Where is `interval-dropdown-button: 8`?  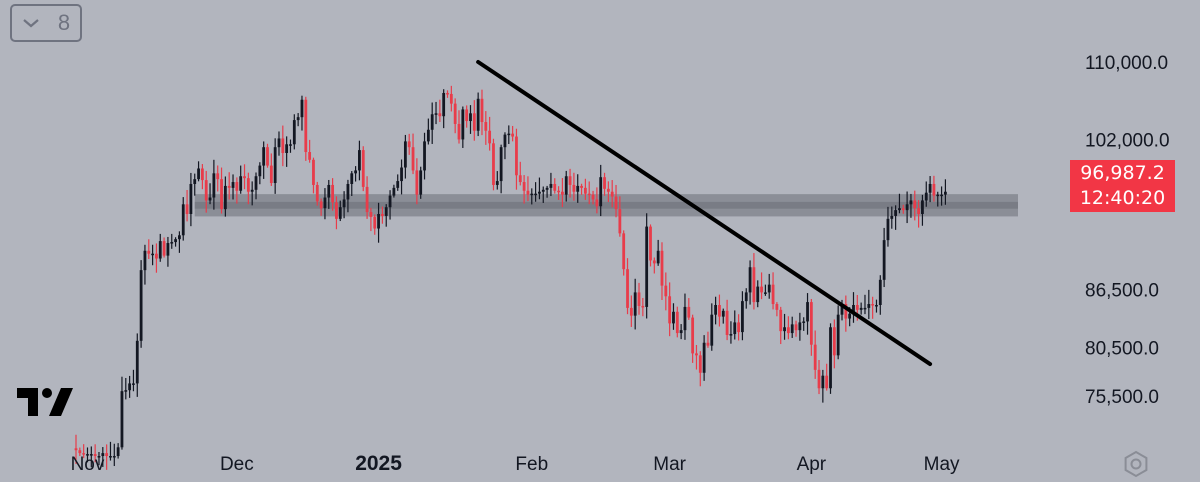 interval-dropdown-button: 8 is located at coordinates (46, 23).